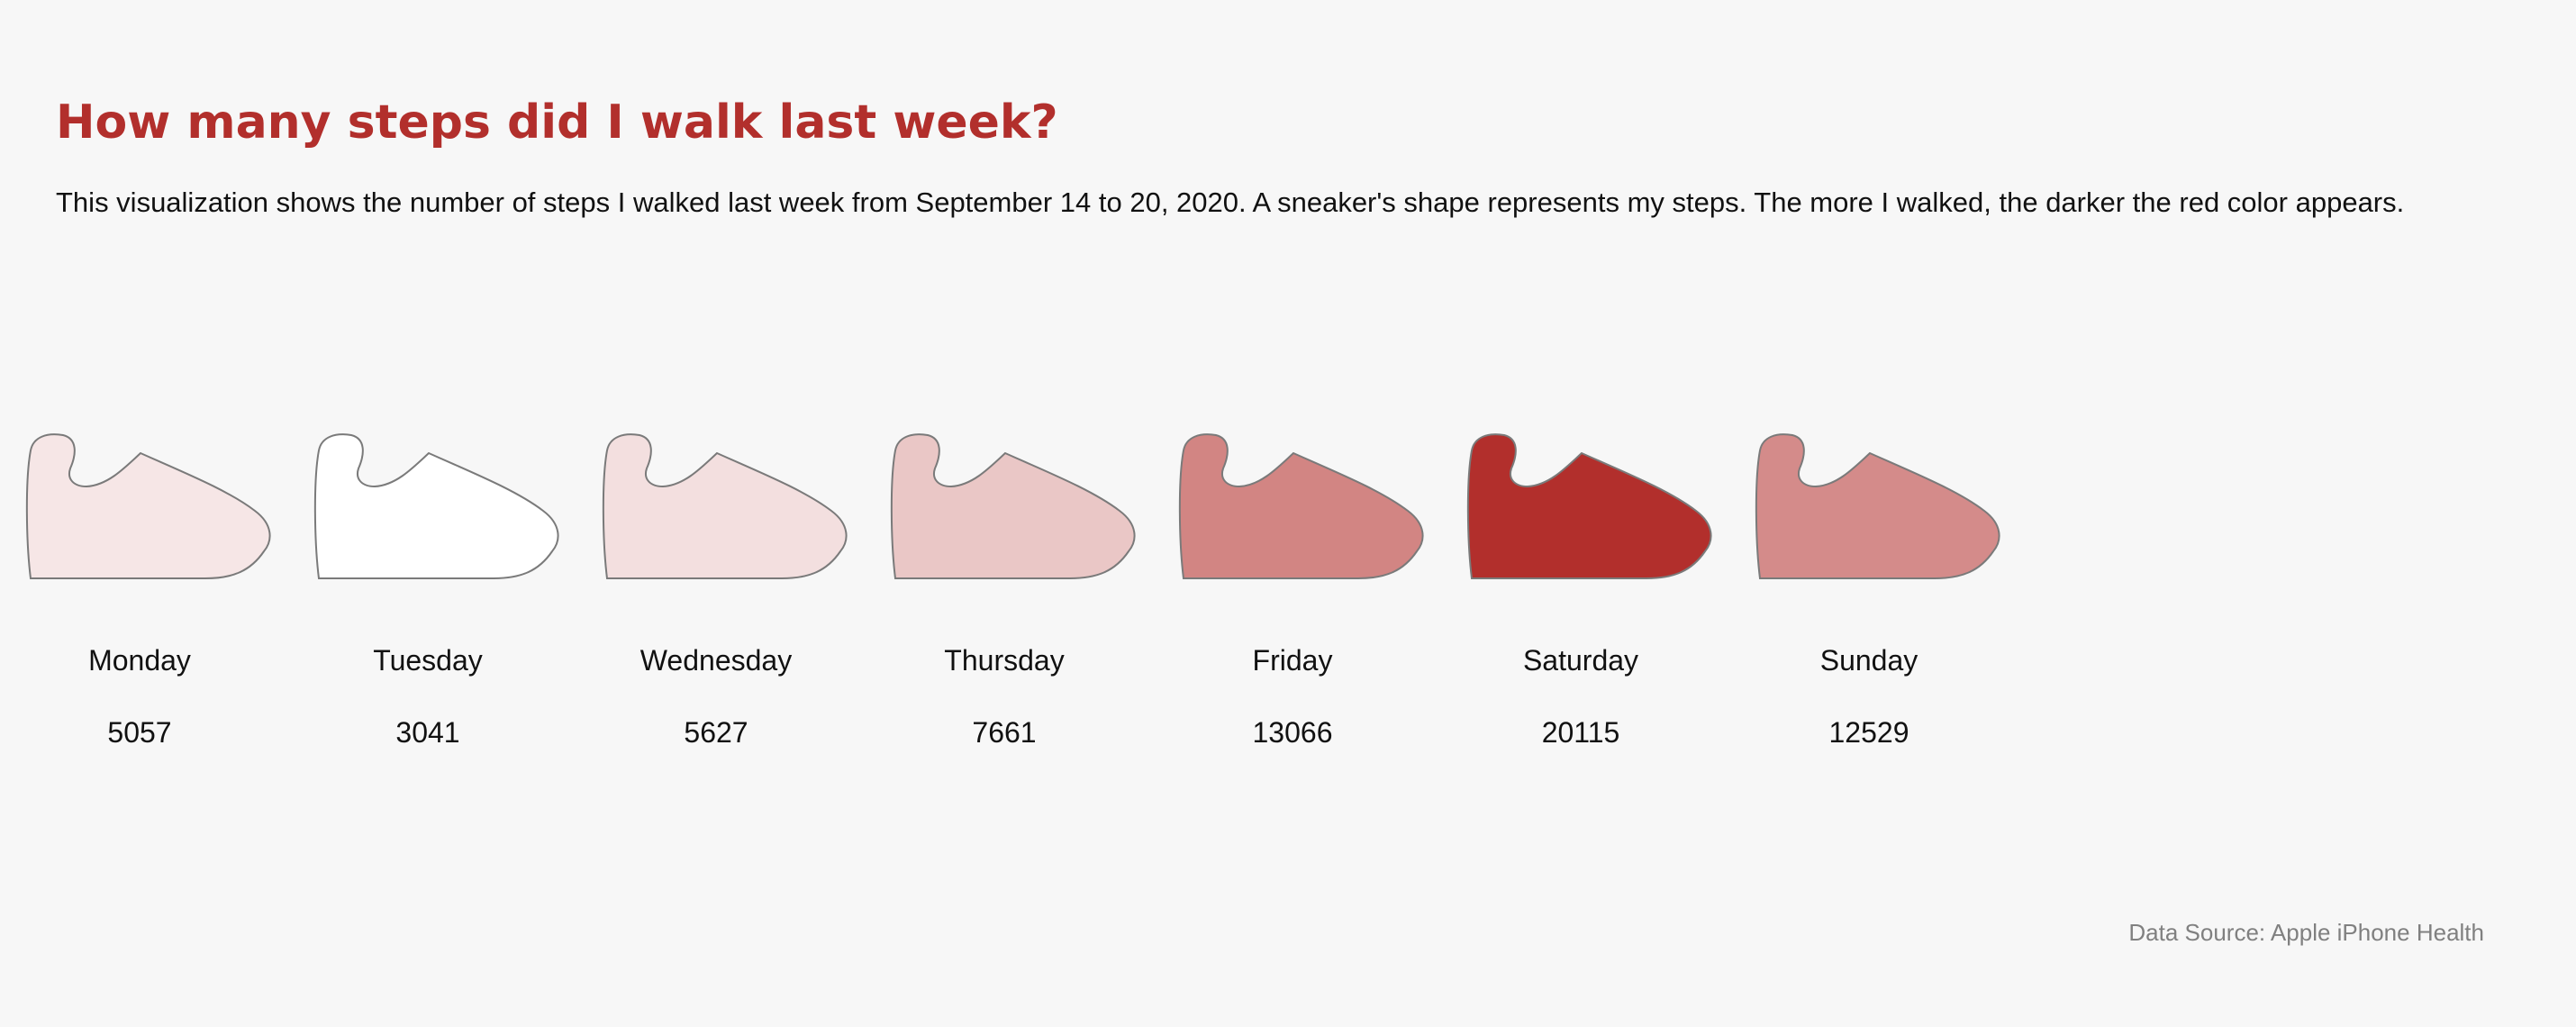 This screenshot has width=2576, height=1027. What do you see at coordinates (428, 660) in the screenshot?
I see `day-label: Tuesday` at bounding box center [428, 660].